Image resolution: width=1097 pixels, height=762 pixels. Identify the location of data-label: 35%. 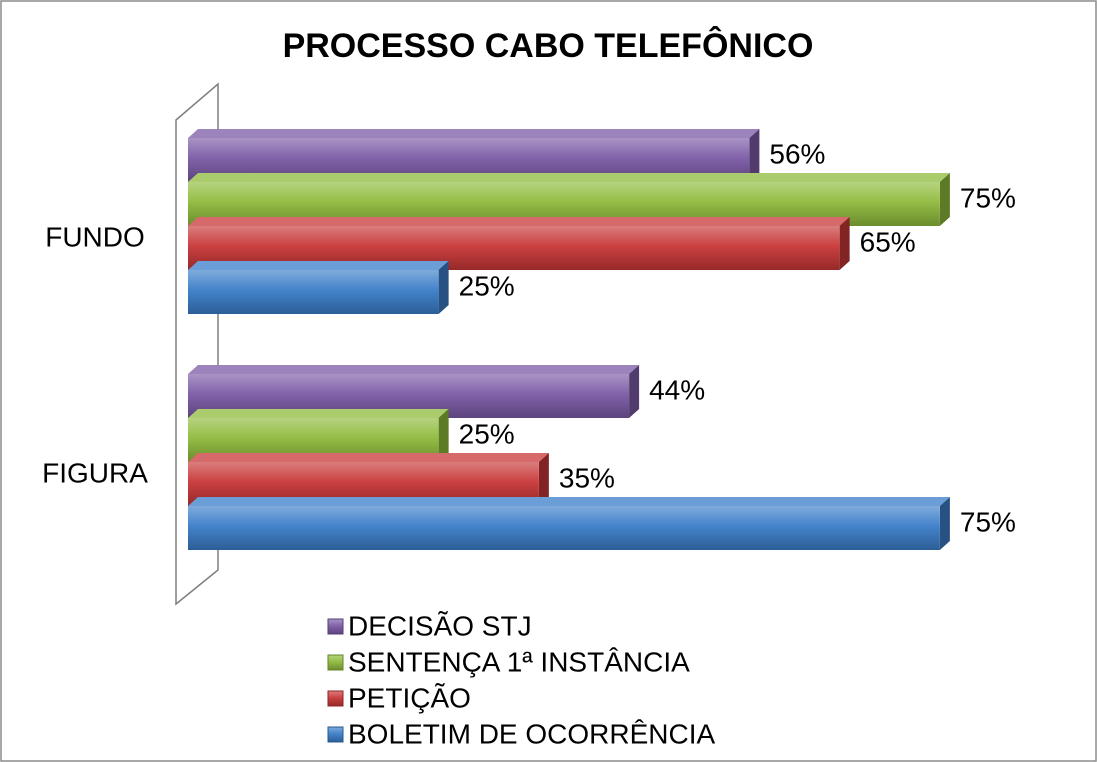
(587, 477).